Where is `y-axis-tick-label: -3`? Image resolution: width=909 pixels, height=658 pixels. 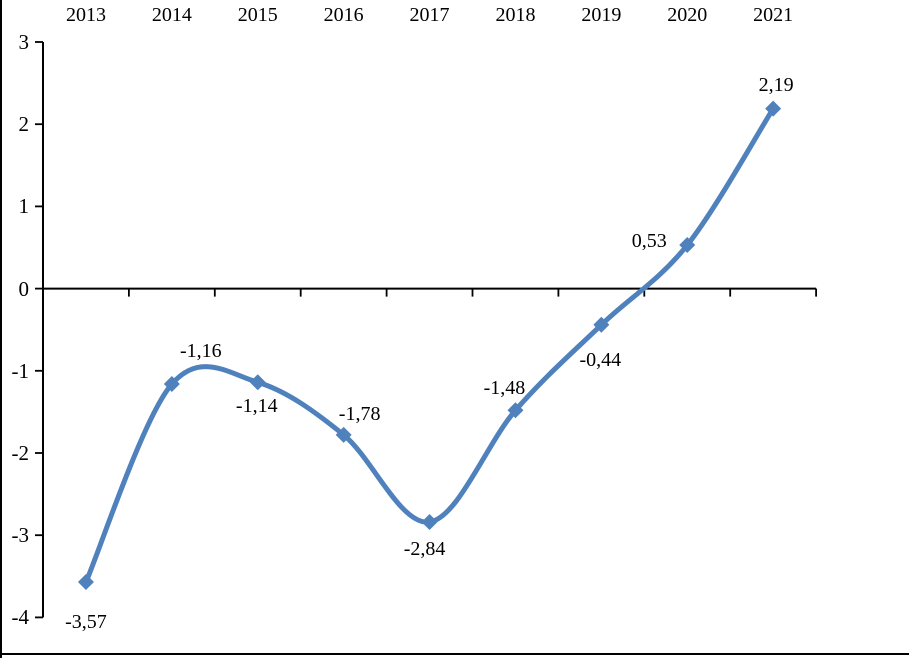 y-axis-tick-label: -3 is located at coordinates (20, 535).